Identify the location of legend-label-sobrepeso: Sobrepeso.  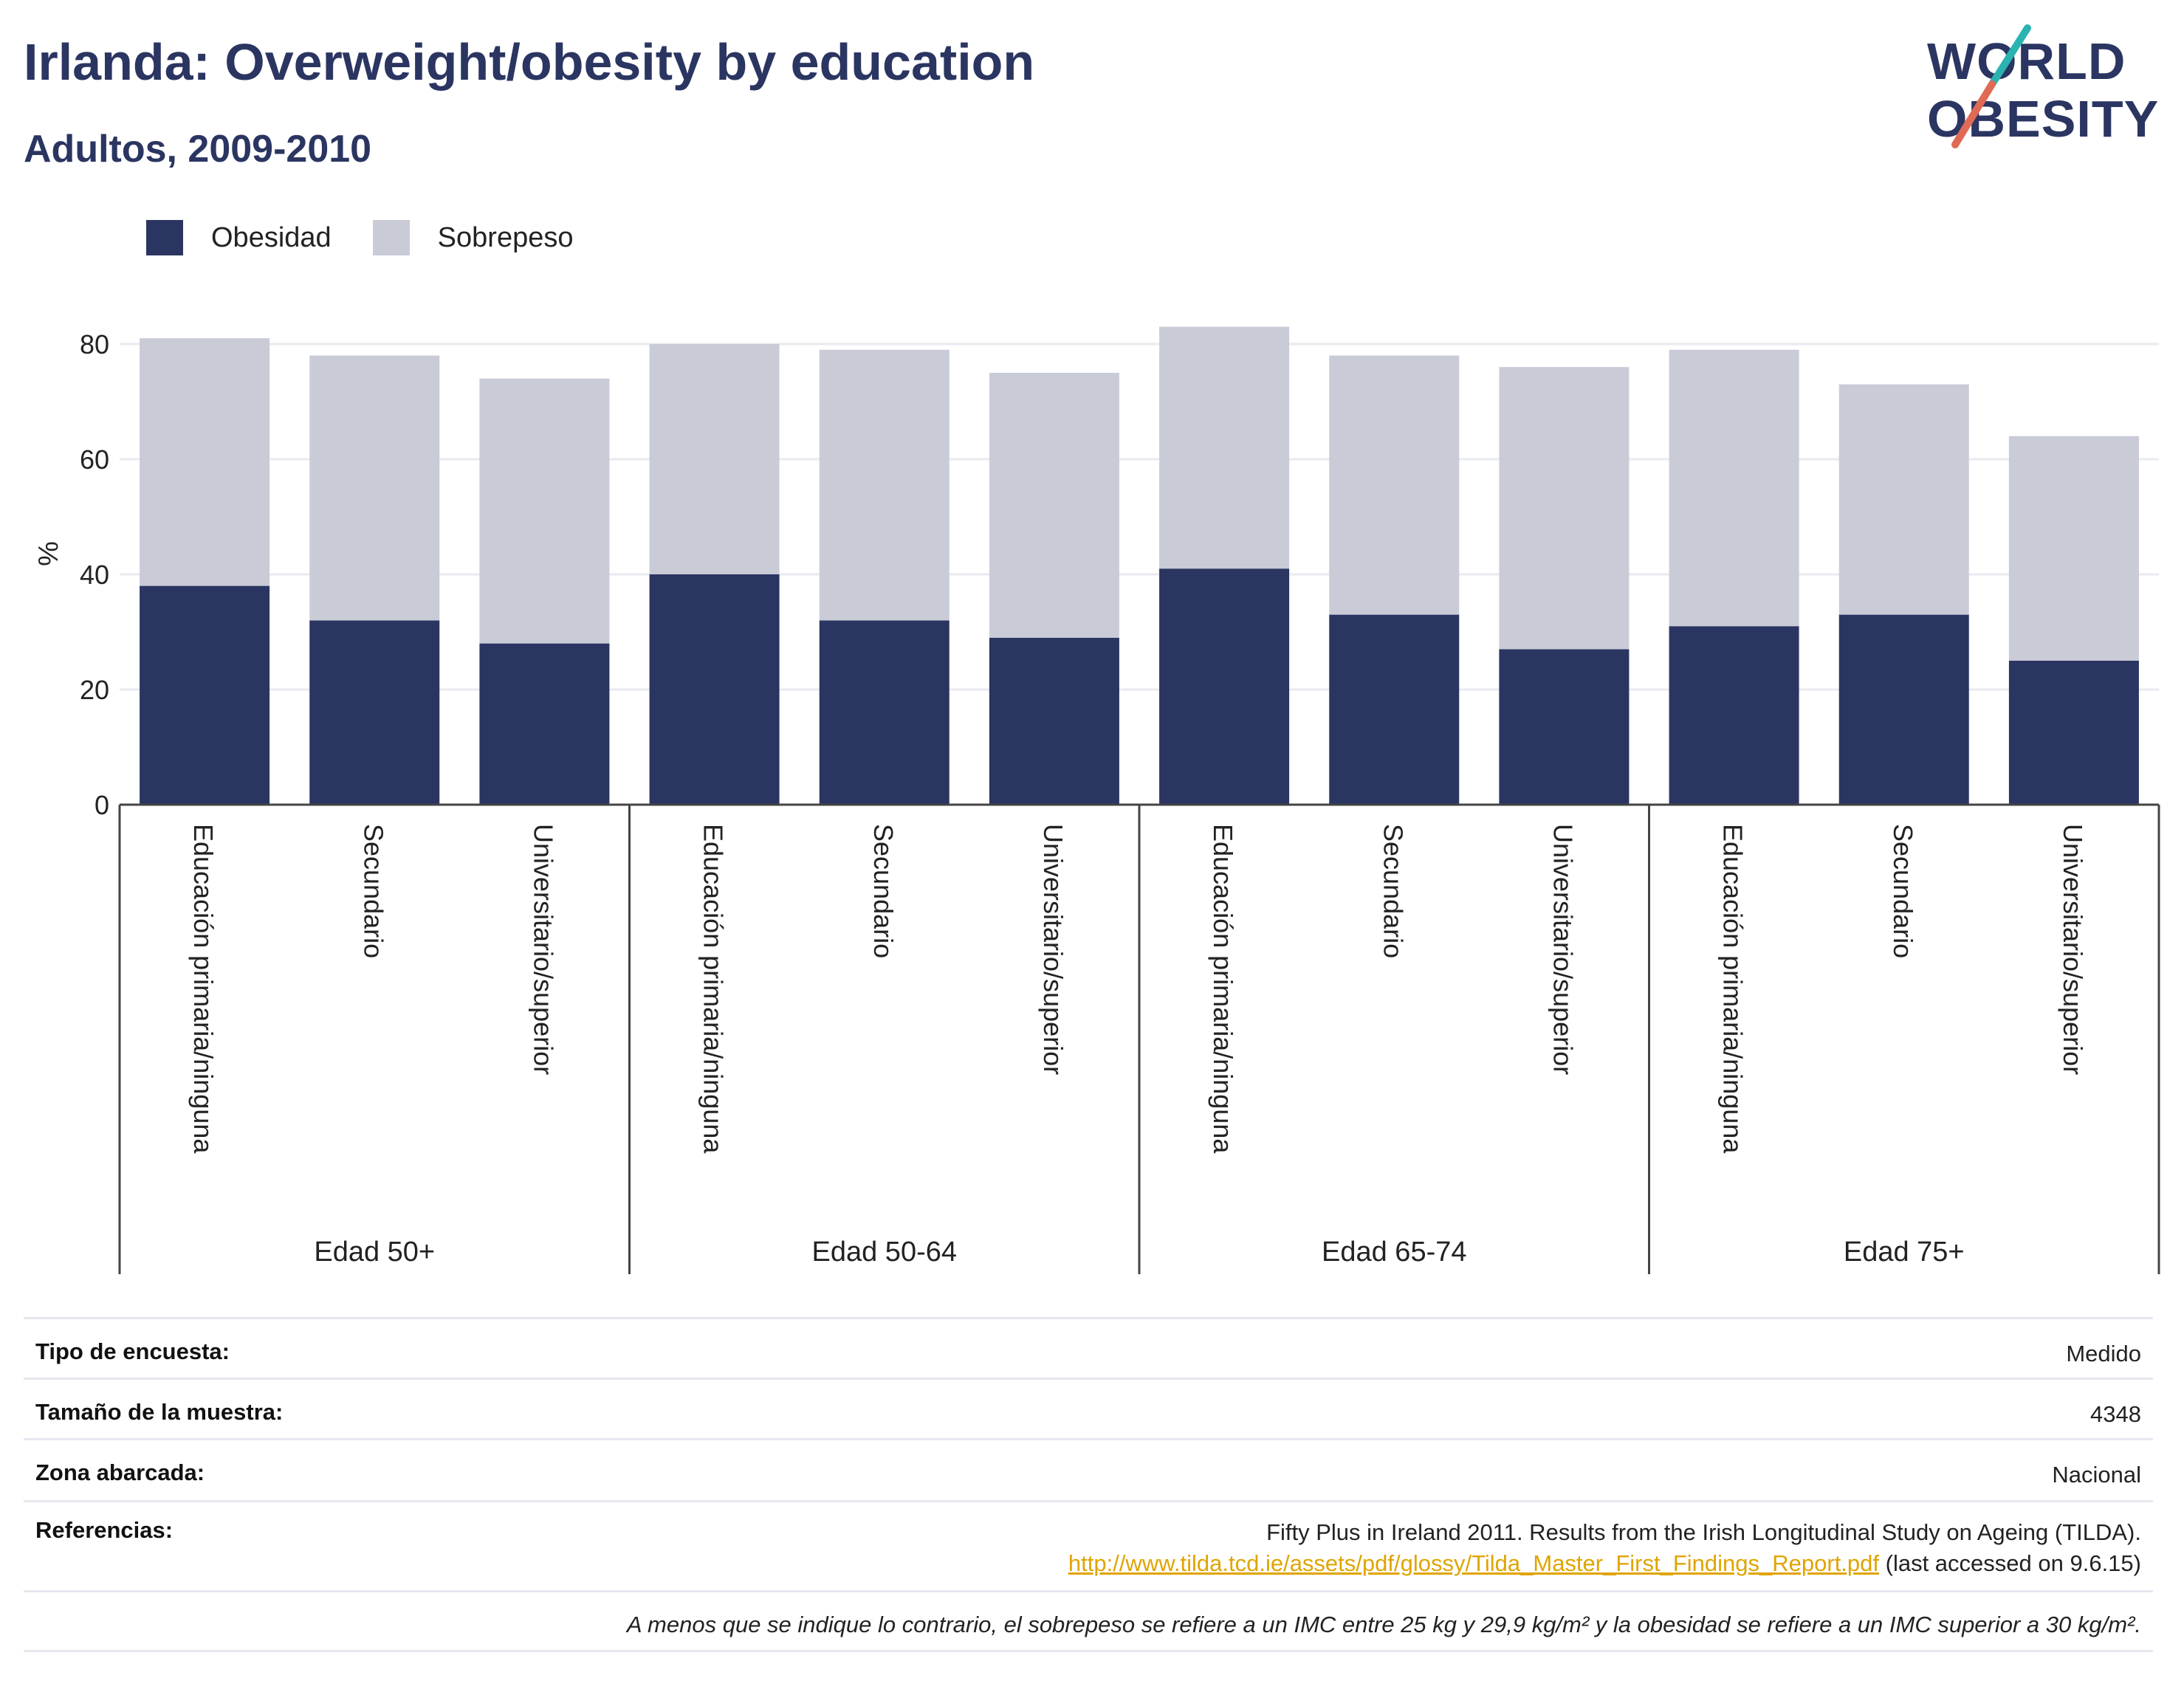
(506, 237).